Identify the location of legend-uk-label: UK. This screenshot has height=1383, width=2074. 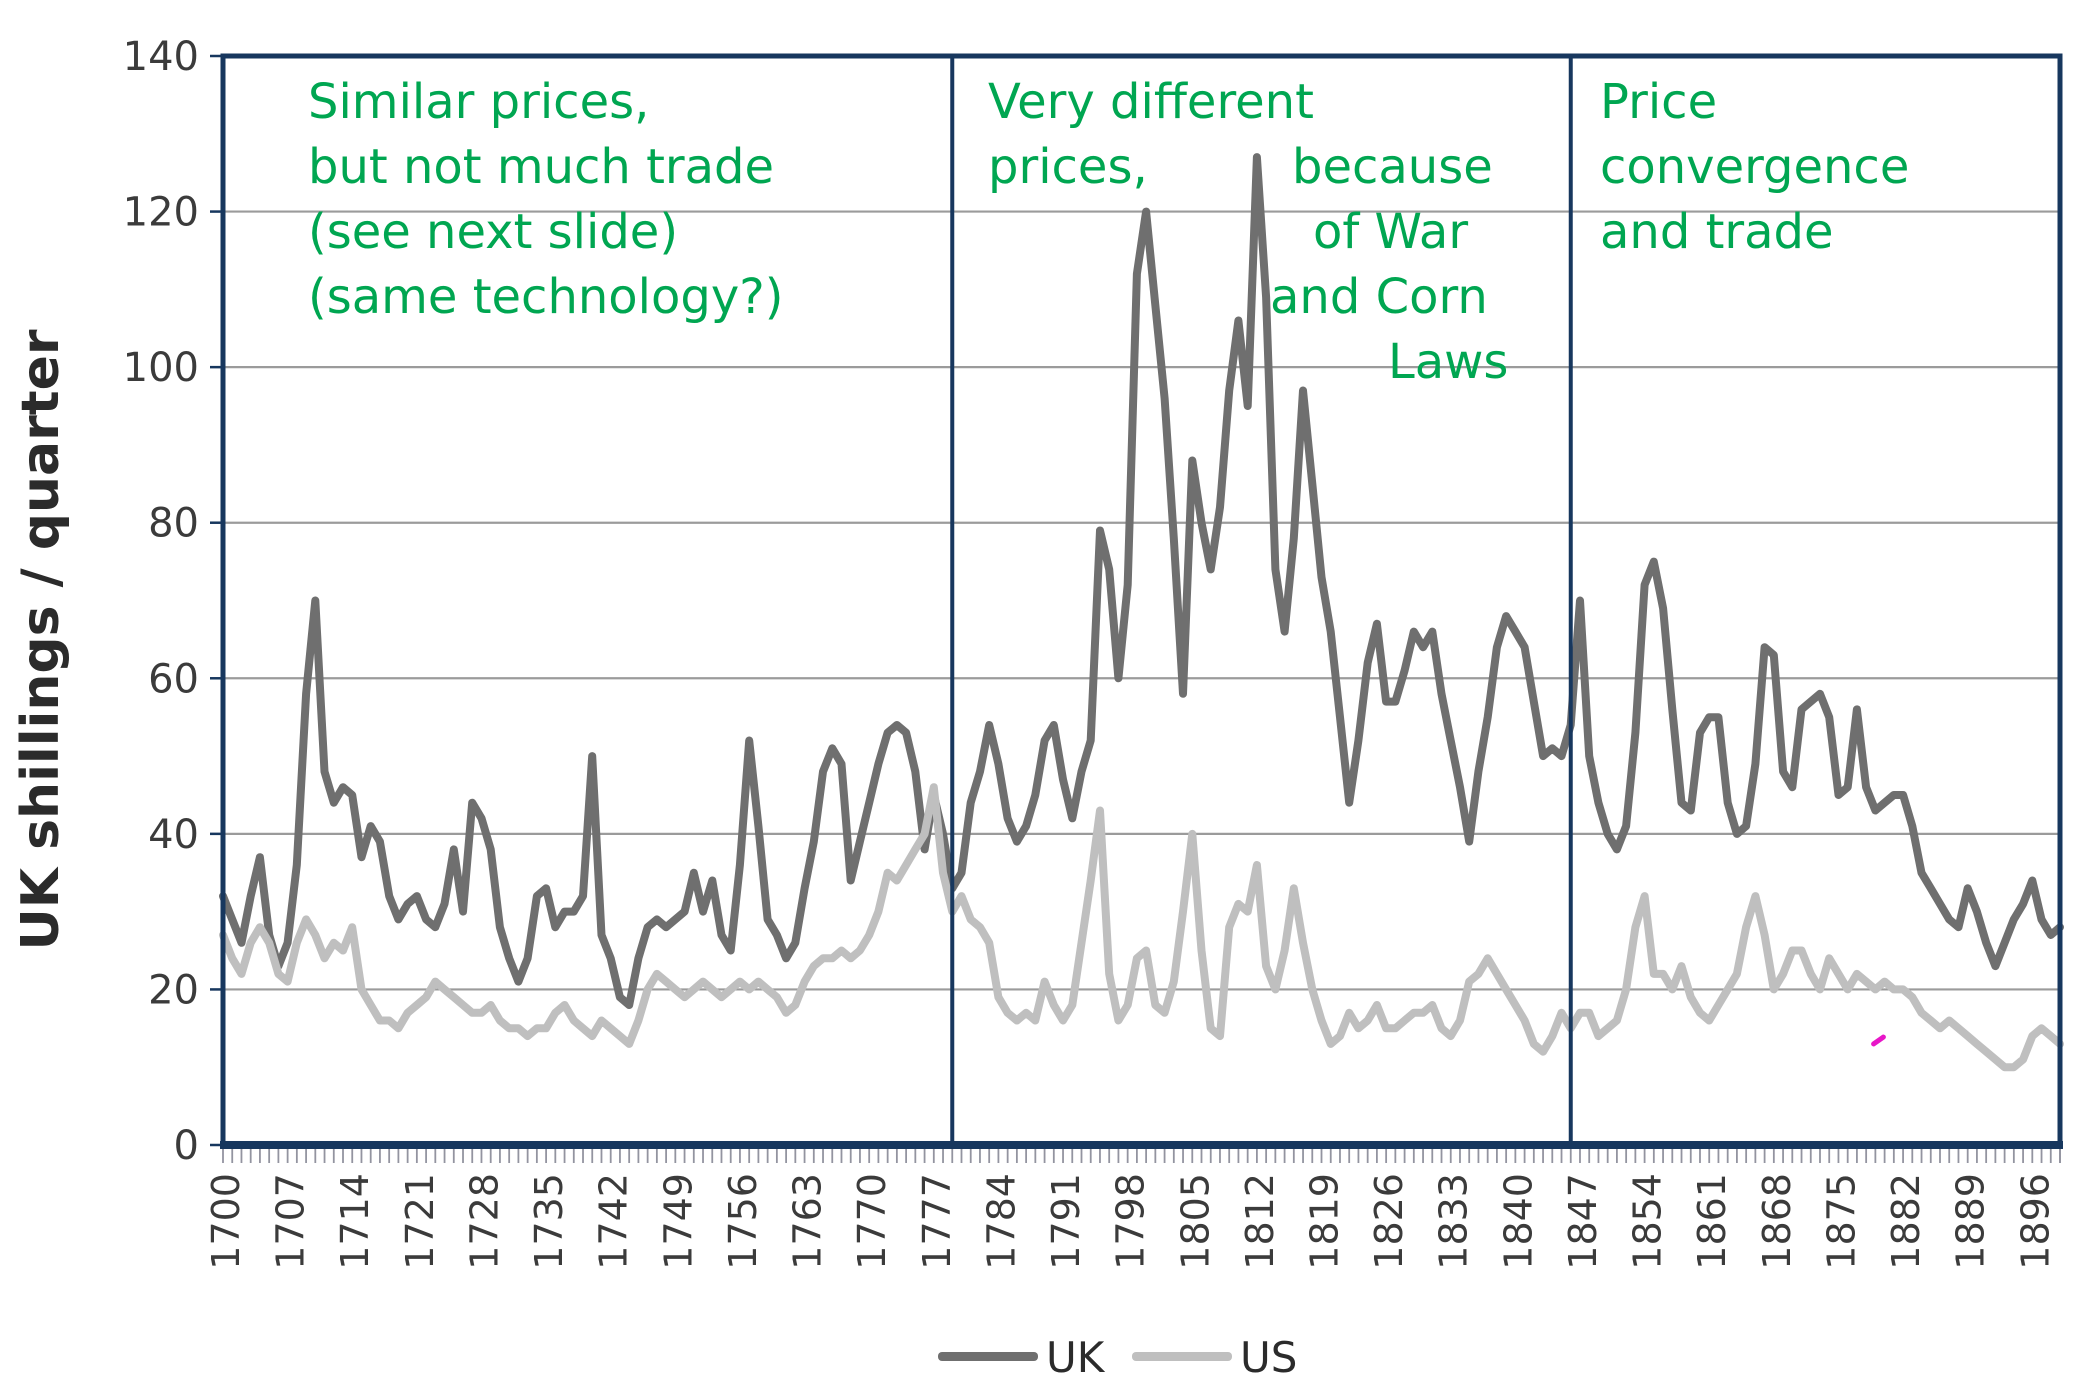
(1076, 1357).